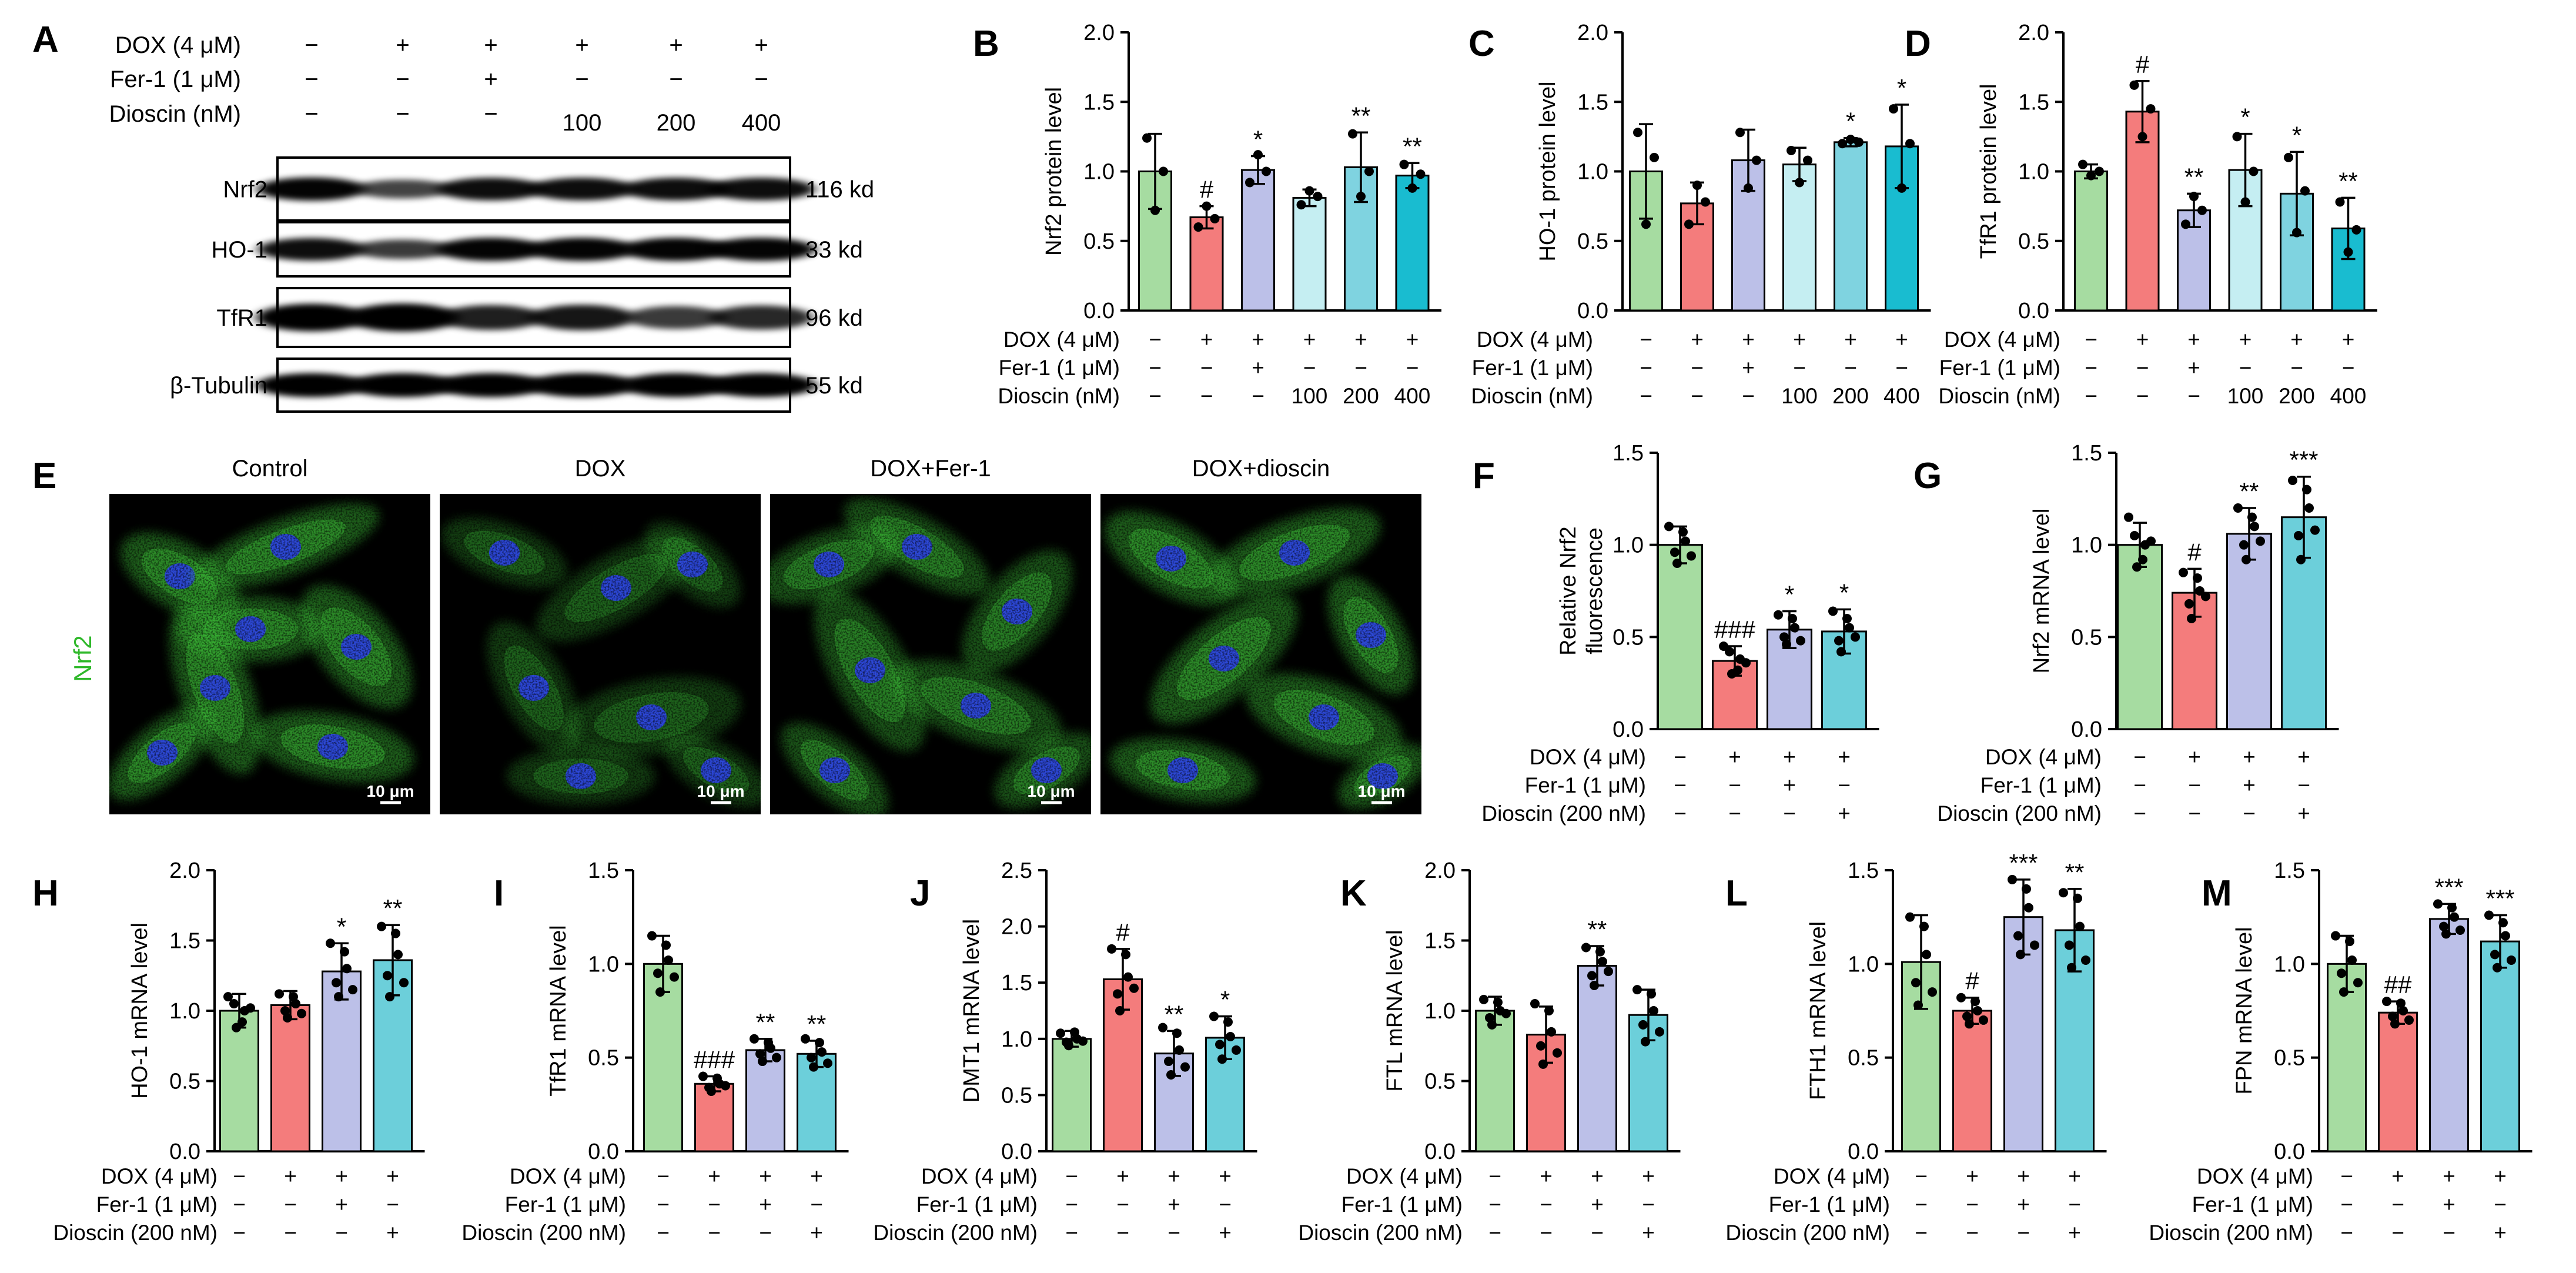 This screenshot has width=2576, height=1273. Describe the element at coordinates (1547, 171) in the screenshot. I see `y-axis-label: HO-1 protein level` at that location.